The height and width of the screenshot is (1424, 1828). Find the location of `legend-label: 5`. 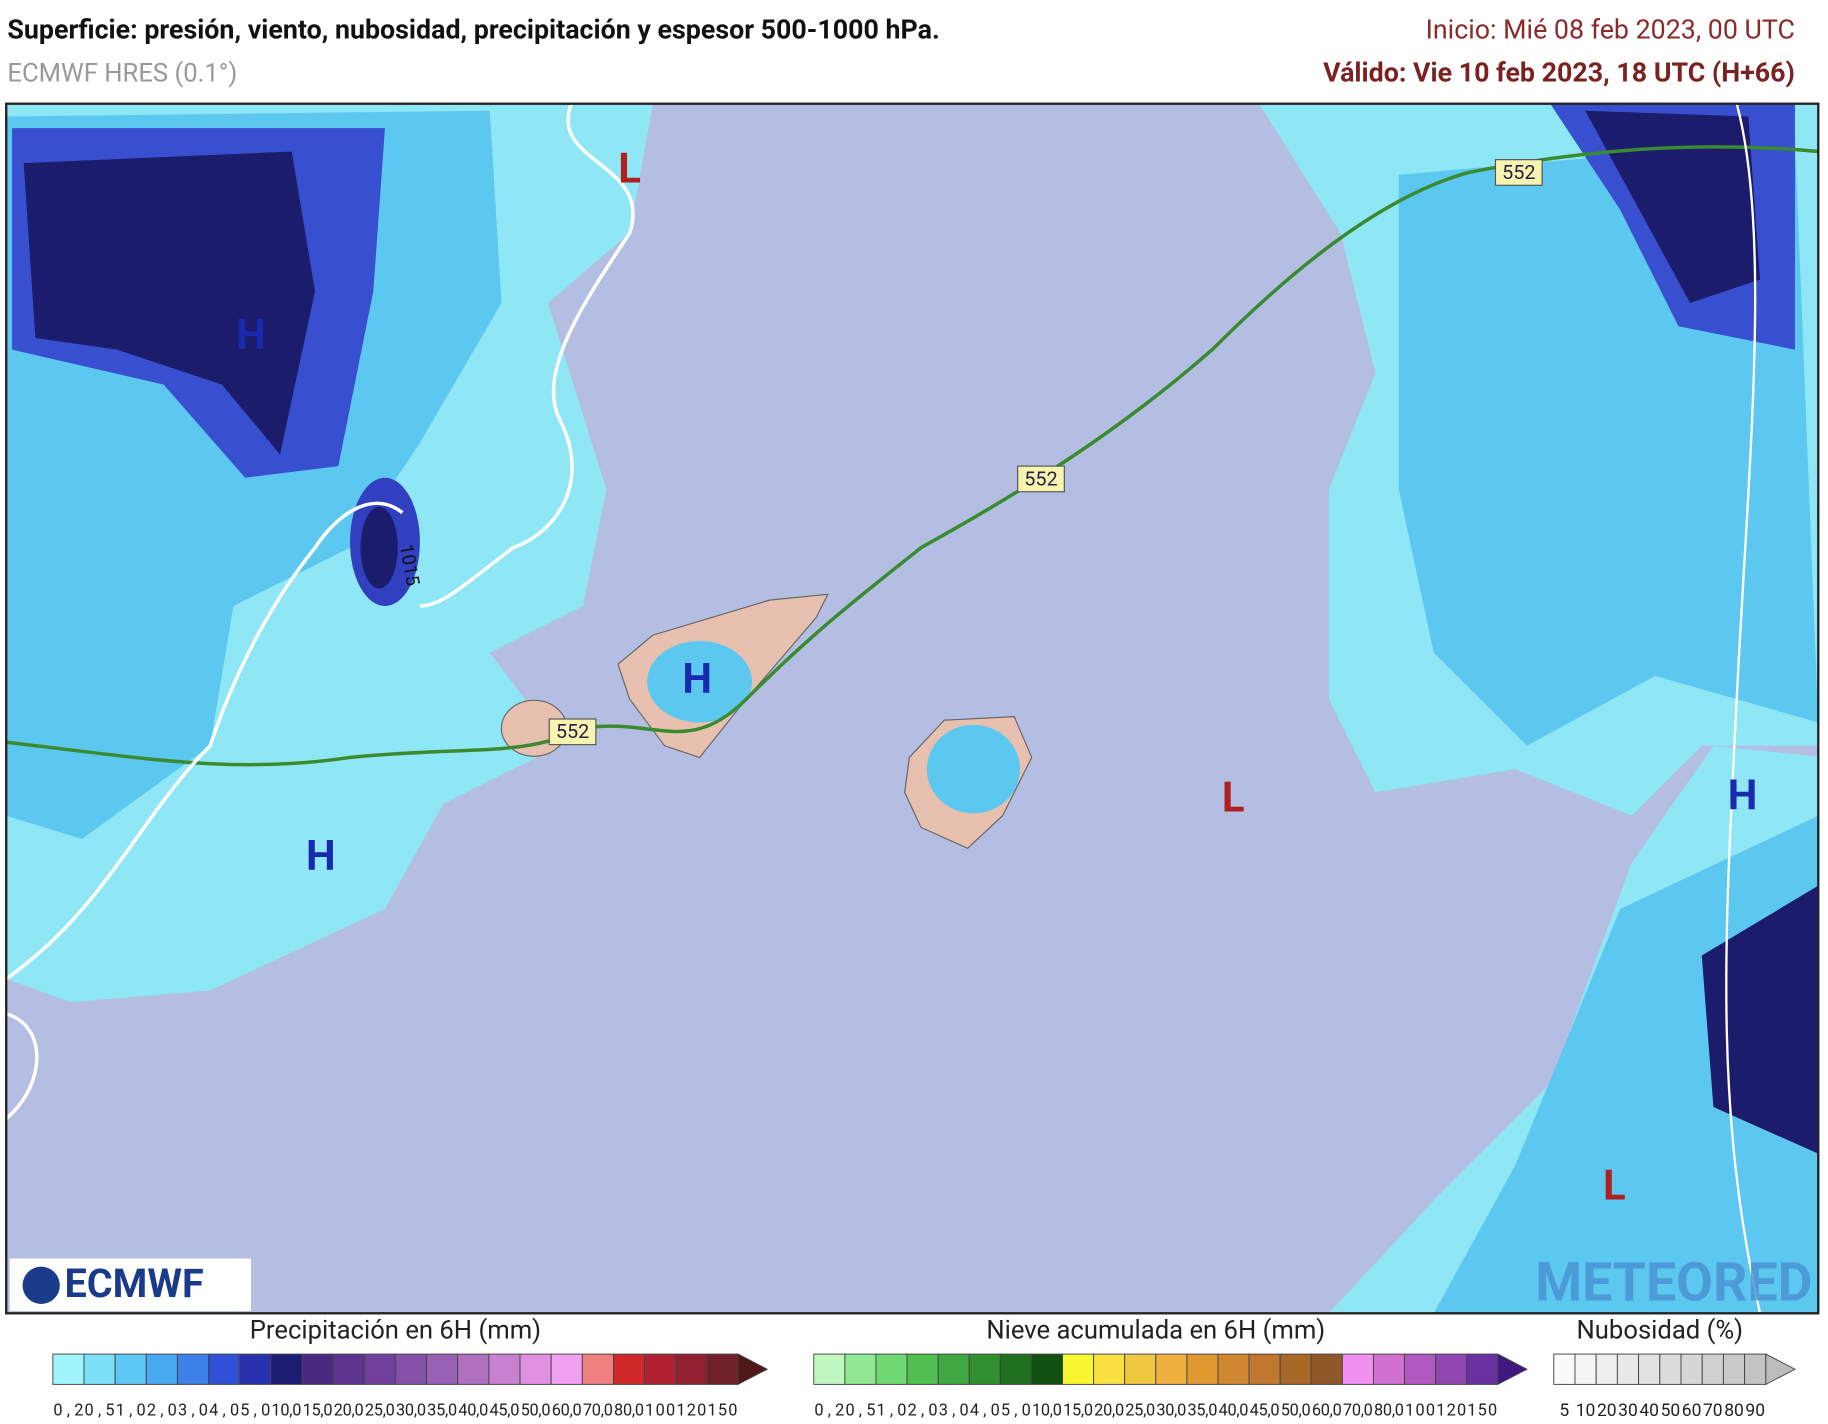

legend-label: 5 is located at coordinates (1564, 1411).